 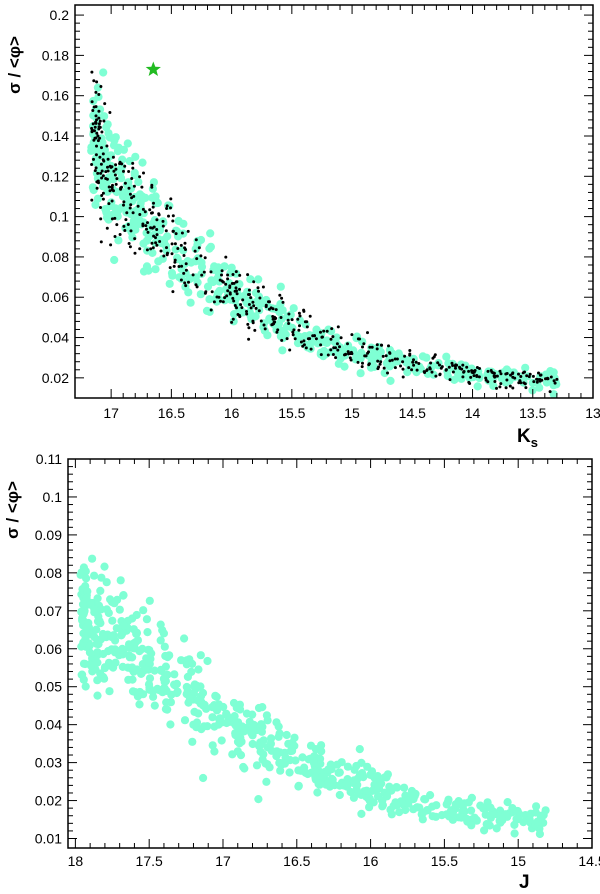 What do you see at coordinates (111, 413) in the screenshot?
I see `x-tick-label: 17` at bounding box center [111, 413].